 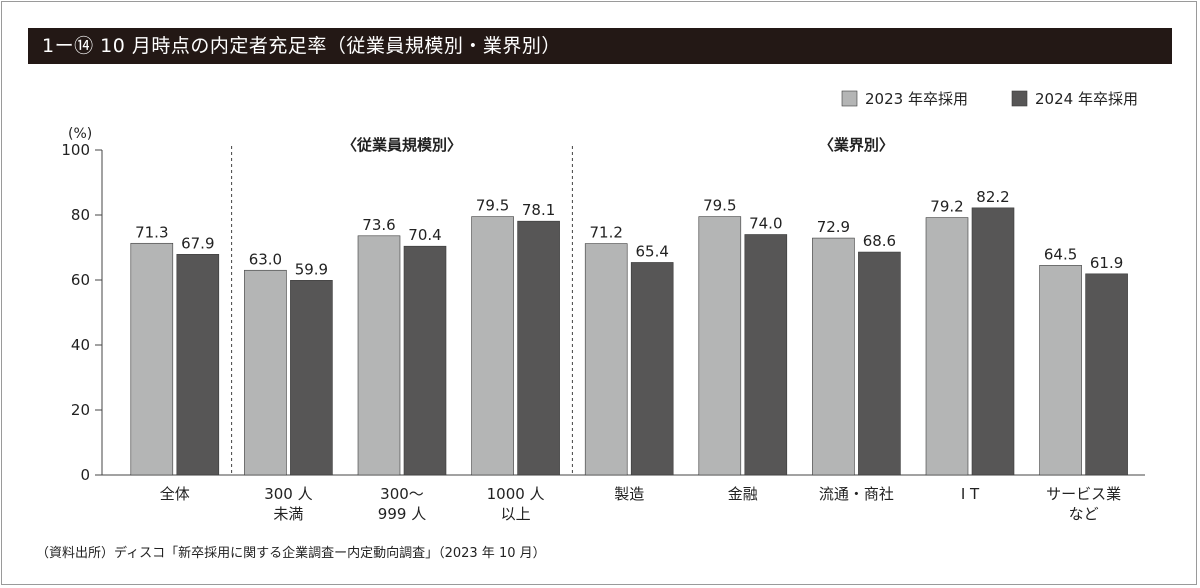 I want to click on category-label: 未満, so click(x=288, y=514).